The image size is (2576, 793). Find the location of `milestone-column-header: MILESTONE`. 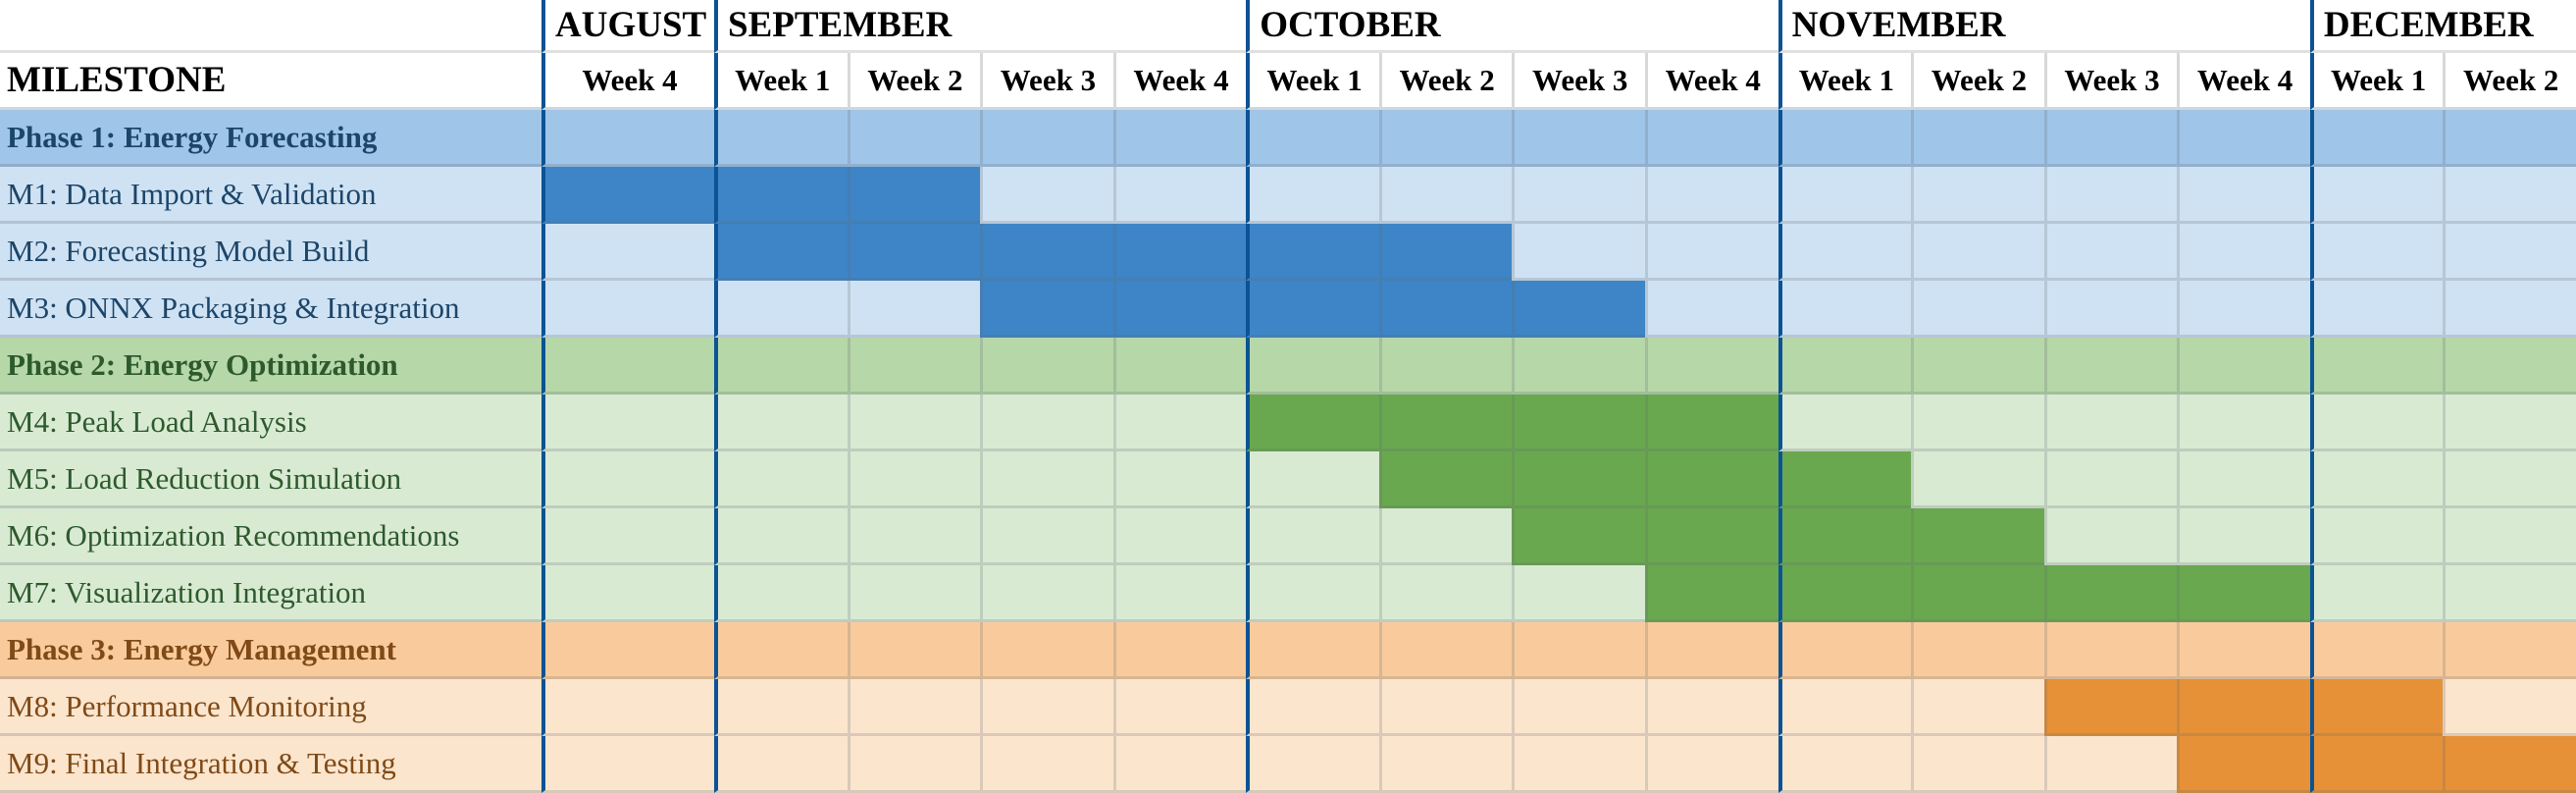

milestone-column-header: MILESTONE is located at coordinates (270, 81).